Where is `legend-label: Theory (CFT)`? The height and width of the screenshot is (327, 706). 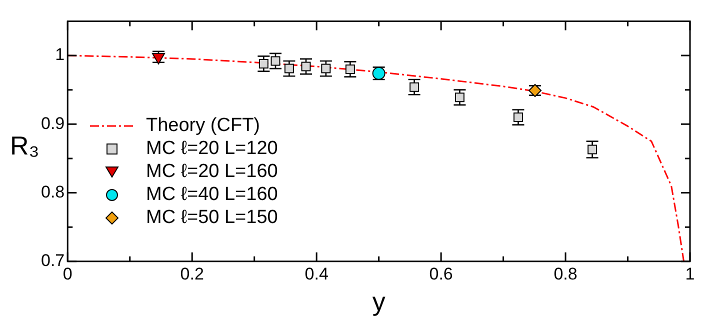 legend-label: Theory (CFT) is located at coordinates (203, 125).